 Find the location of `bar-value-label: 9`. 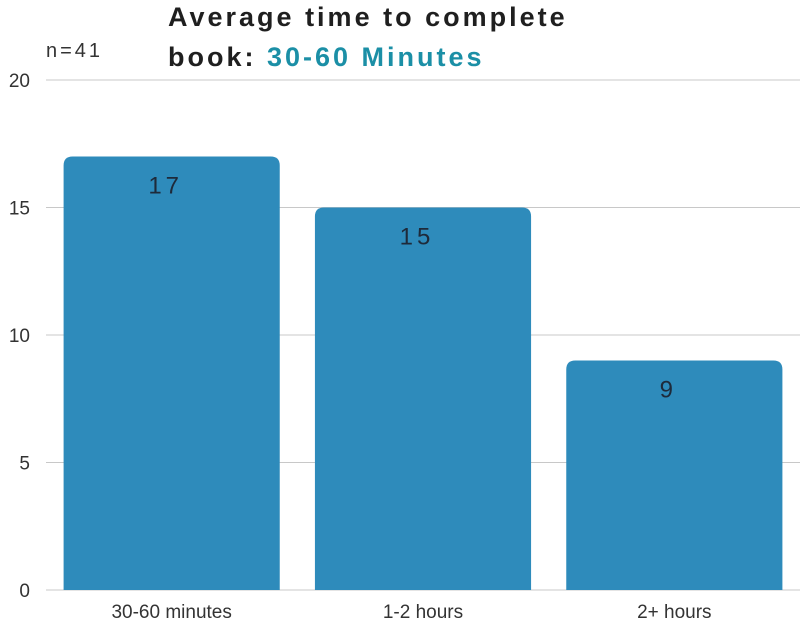

bar-value-label: 9 is located at coordinates (668, 390).